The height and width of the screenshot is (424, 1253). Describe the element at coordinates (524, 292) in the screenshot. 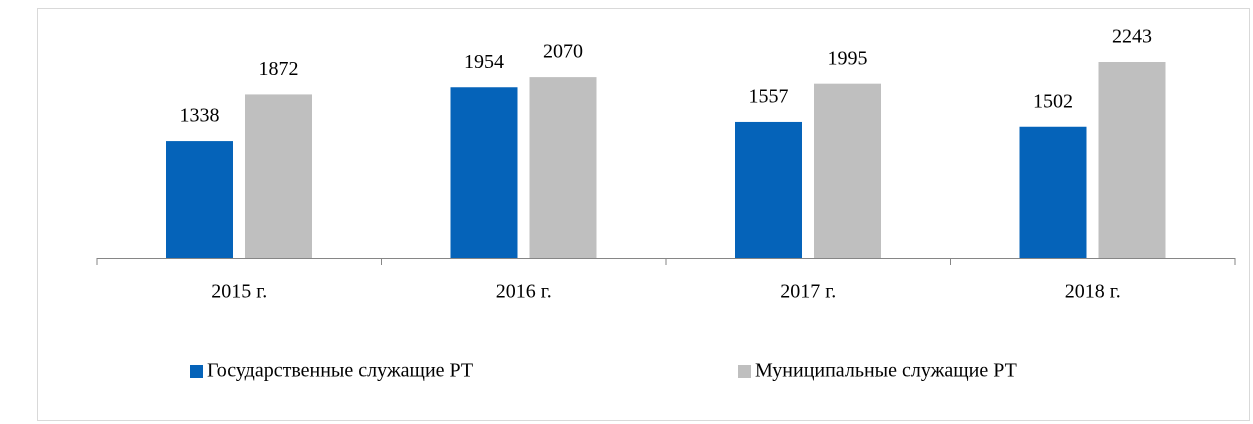

I see `x-tick-label: 2016 г.` at that location.